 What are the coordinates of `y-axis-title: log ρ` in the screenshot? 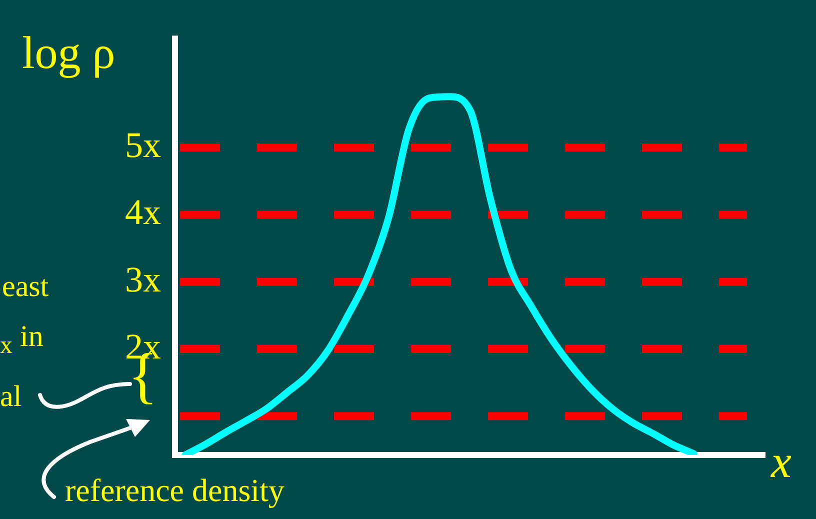 It's located at (69, 52).